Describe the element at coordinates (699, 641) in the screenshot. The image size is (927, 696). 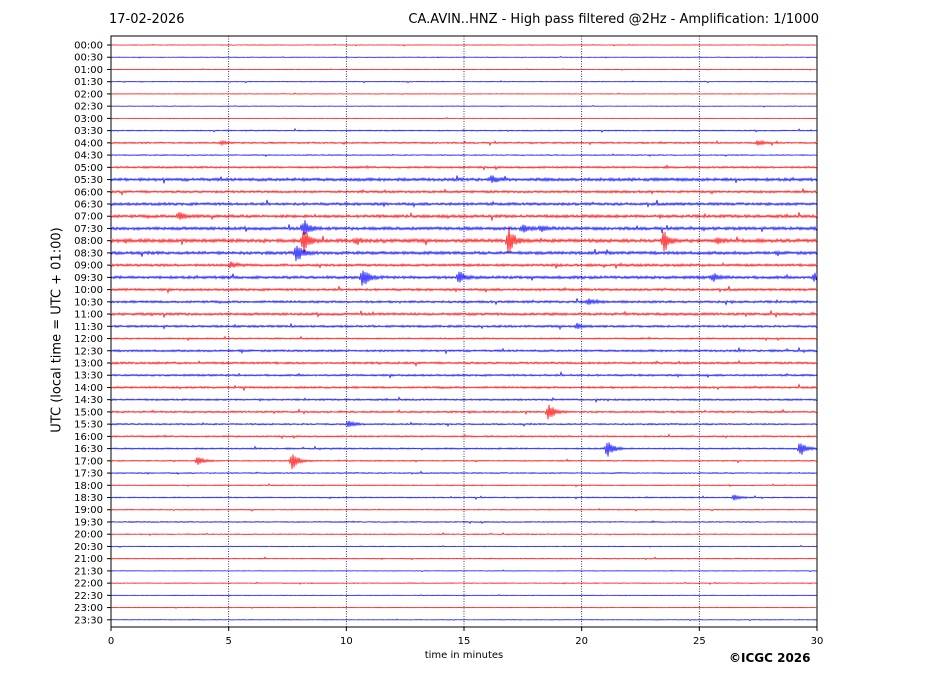
I see `x-tick-label: 25` at that location.